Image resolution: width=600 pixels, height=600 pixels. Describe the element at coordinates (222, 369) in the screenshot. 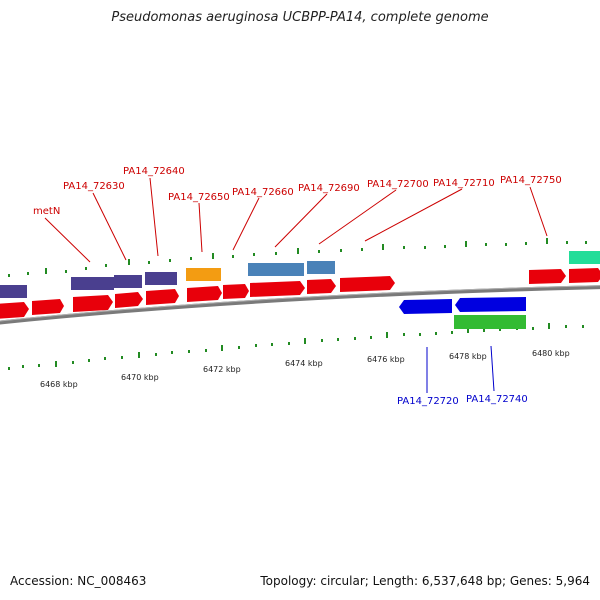

I see `kbp-label: 6472 kbp` at that location.